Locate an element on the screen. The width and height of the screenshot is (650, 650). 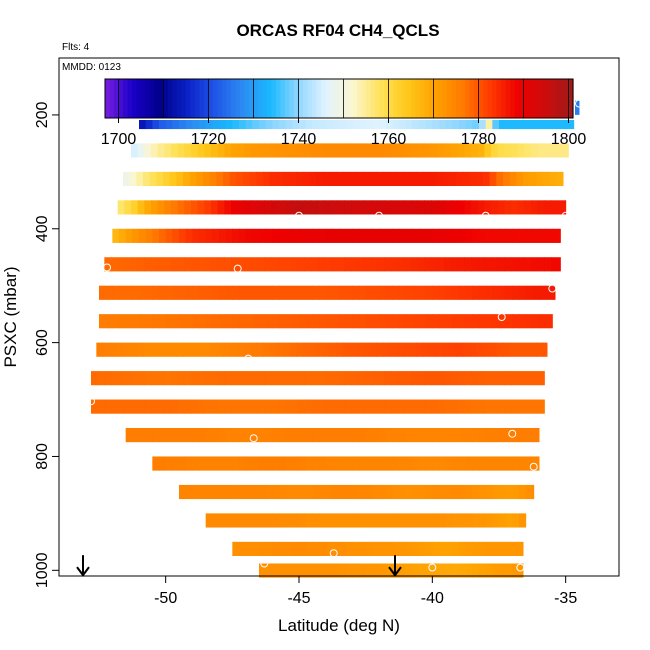
colorbar-tick-label: 1720 is located at coordinates (209, 139).